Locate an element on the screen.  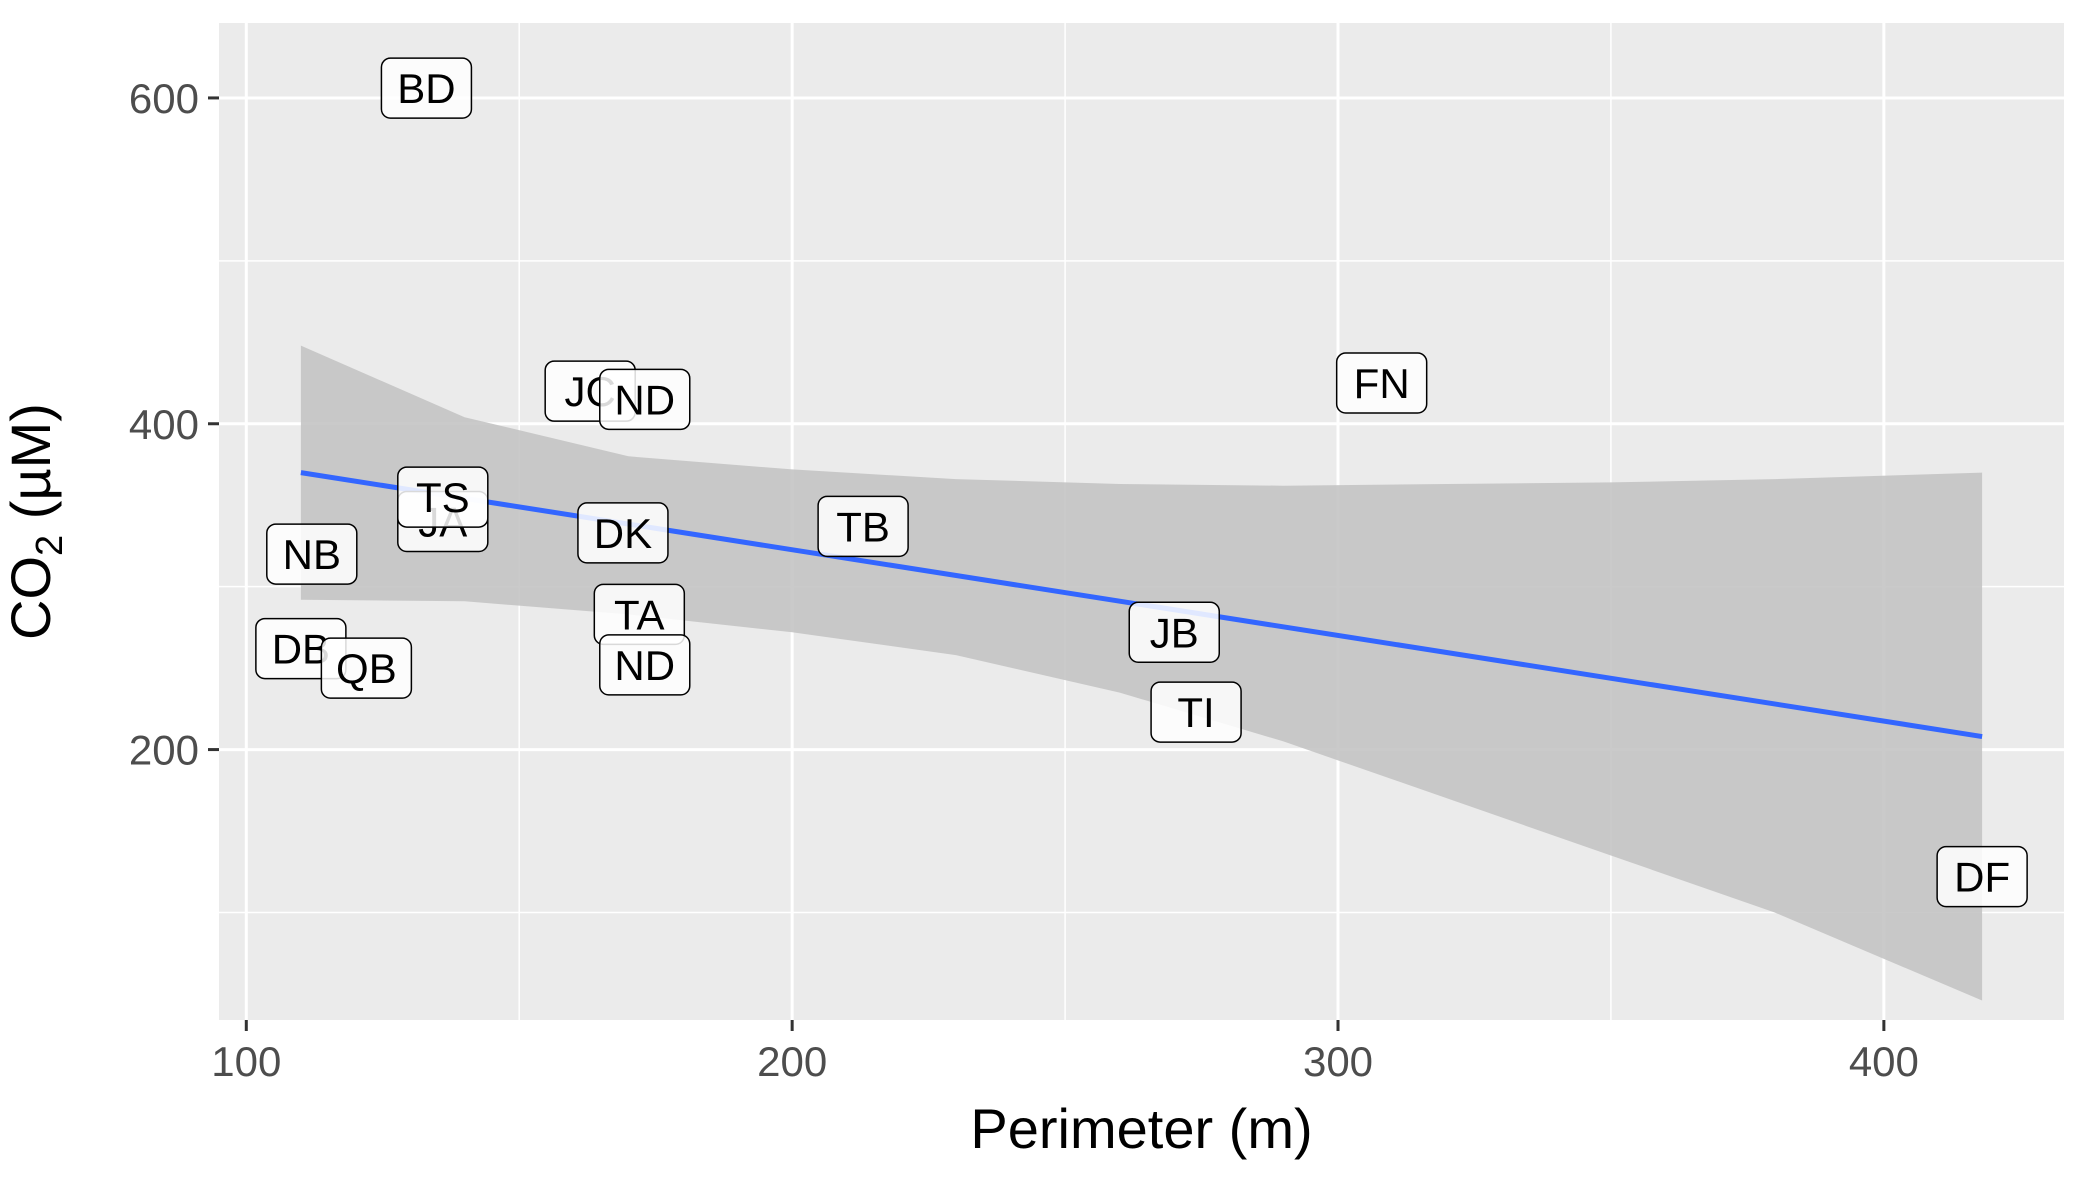
data-point-6: NB is located at coordinates (312, 554).